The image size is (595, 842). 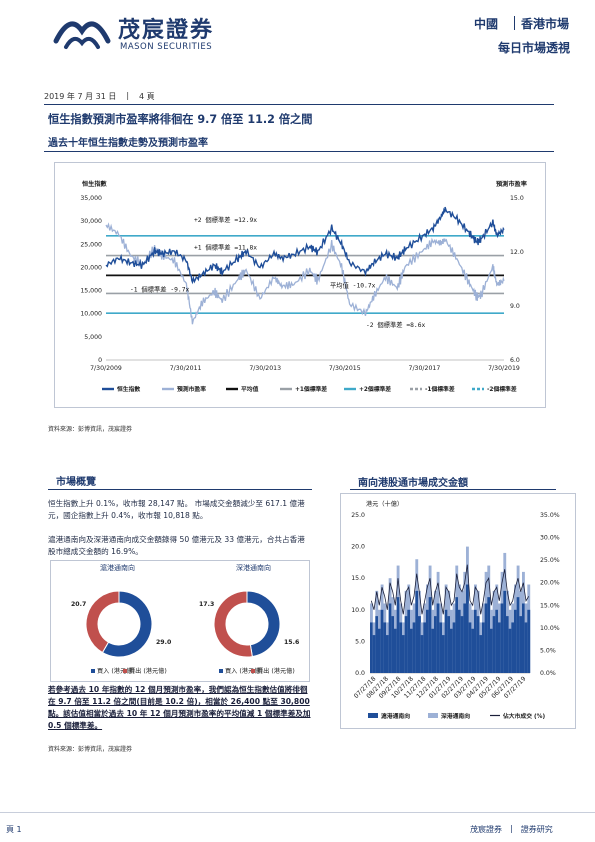 I want to click on donut-frame, so click(x=180, y=621).